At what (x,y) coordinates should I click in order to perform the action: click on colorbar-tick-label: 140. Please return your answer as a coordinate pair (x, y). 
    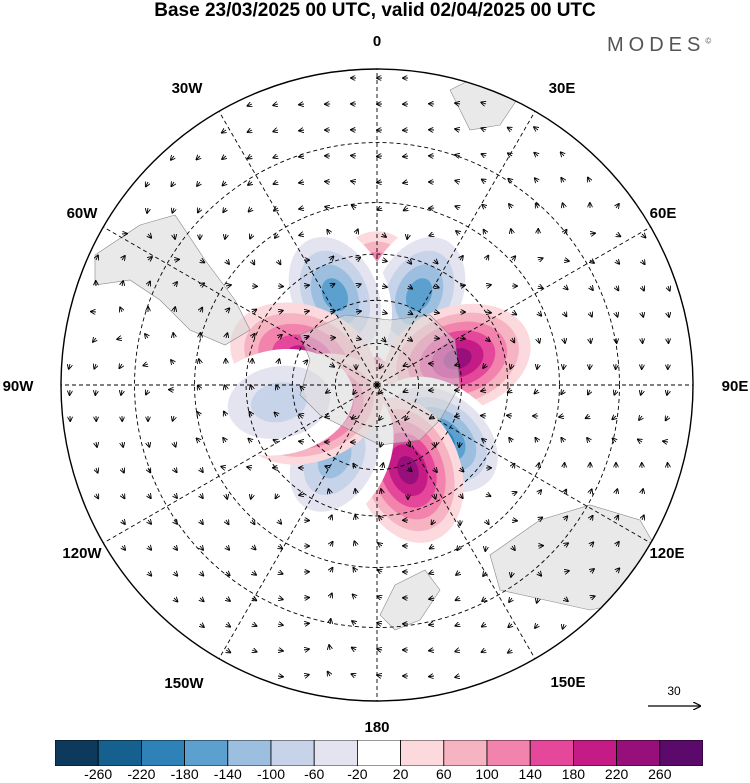
    Looking at the image, I should click on (530, 774).